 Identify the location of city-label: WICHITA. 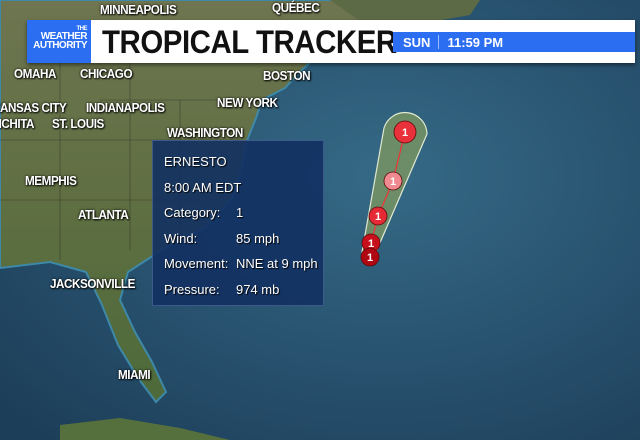
(17, 123).